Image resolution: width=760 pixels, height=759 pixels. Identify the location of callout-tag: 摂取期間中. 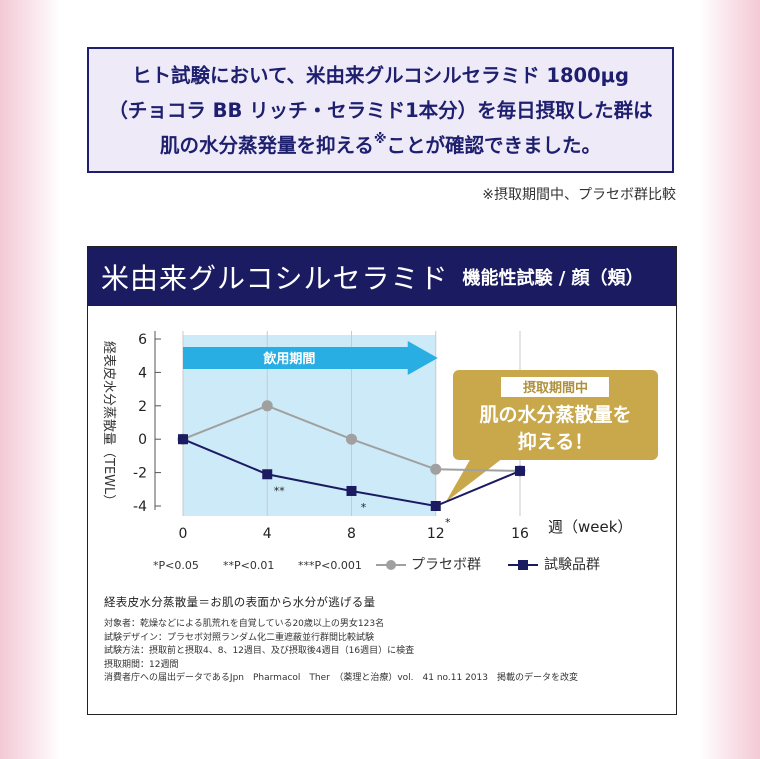
(555, 388).